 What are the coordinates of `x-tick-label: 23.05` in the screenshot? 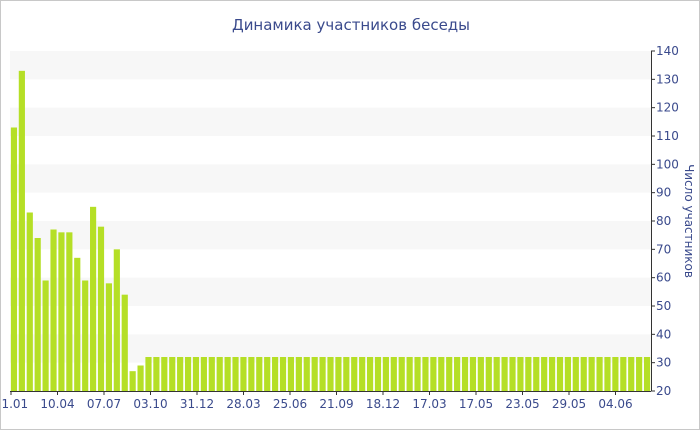 It's located at (522, 404).